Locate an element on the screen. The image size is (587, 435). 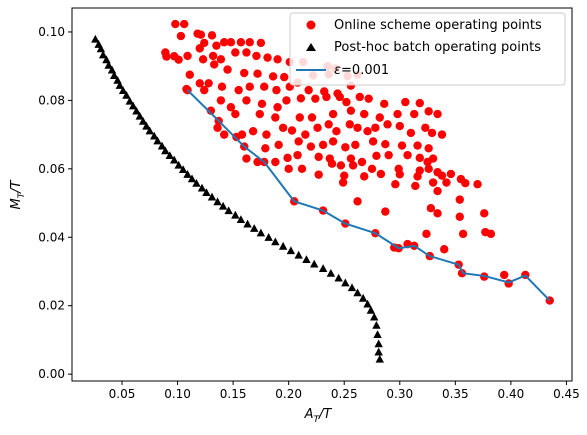
x-tick-label: 0.25 is located at coordinates (344, 394).